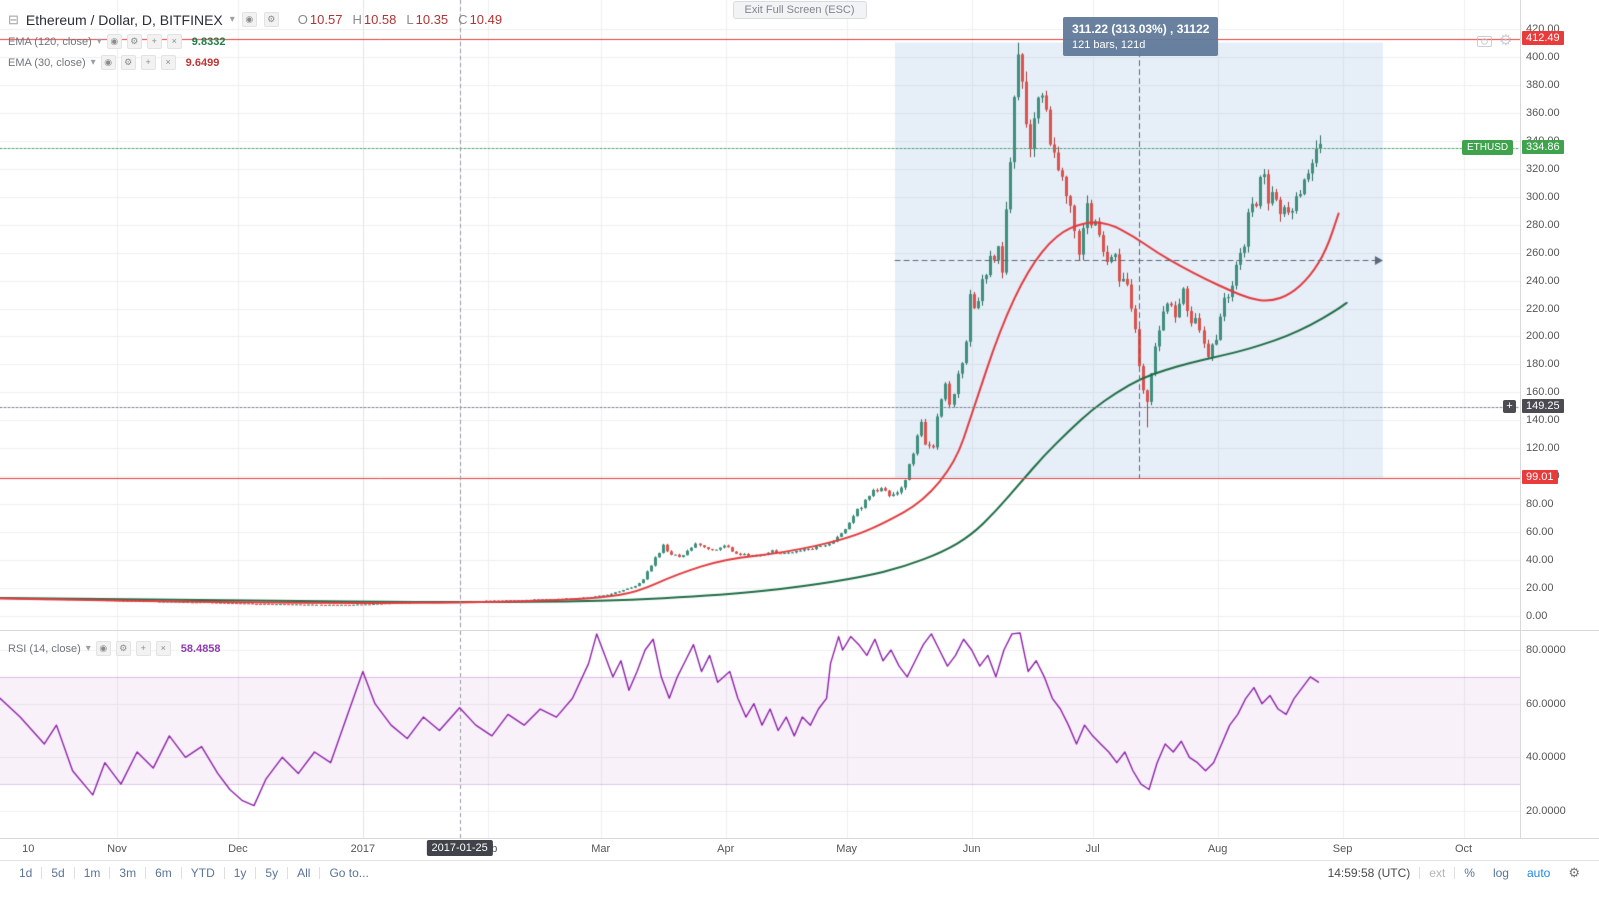 The width and height of the screenshot is (1599, 899). I want to click on price-tick-label: 60.00, so click(1540, 532).